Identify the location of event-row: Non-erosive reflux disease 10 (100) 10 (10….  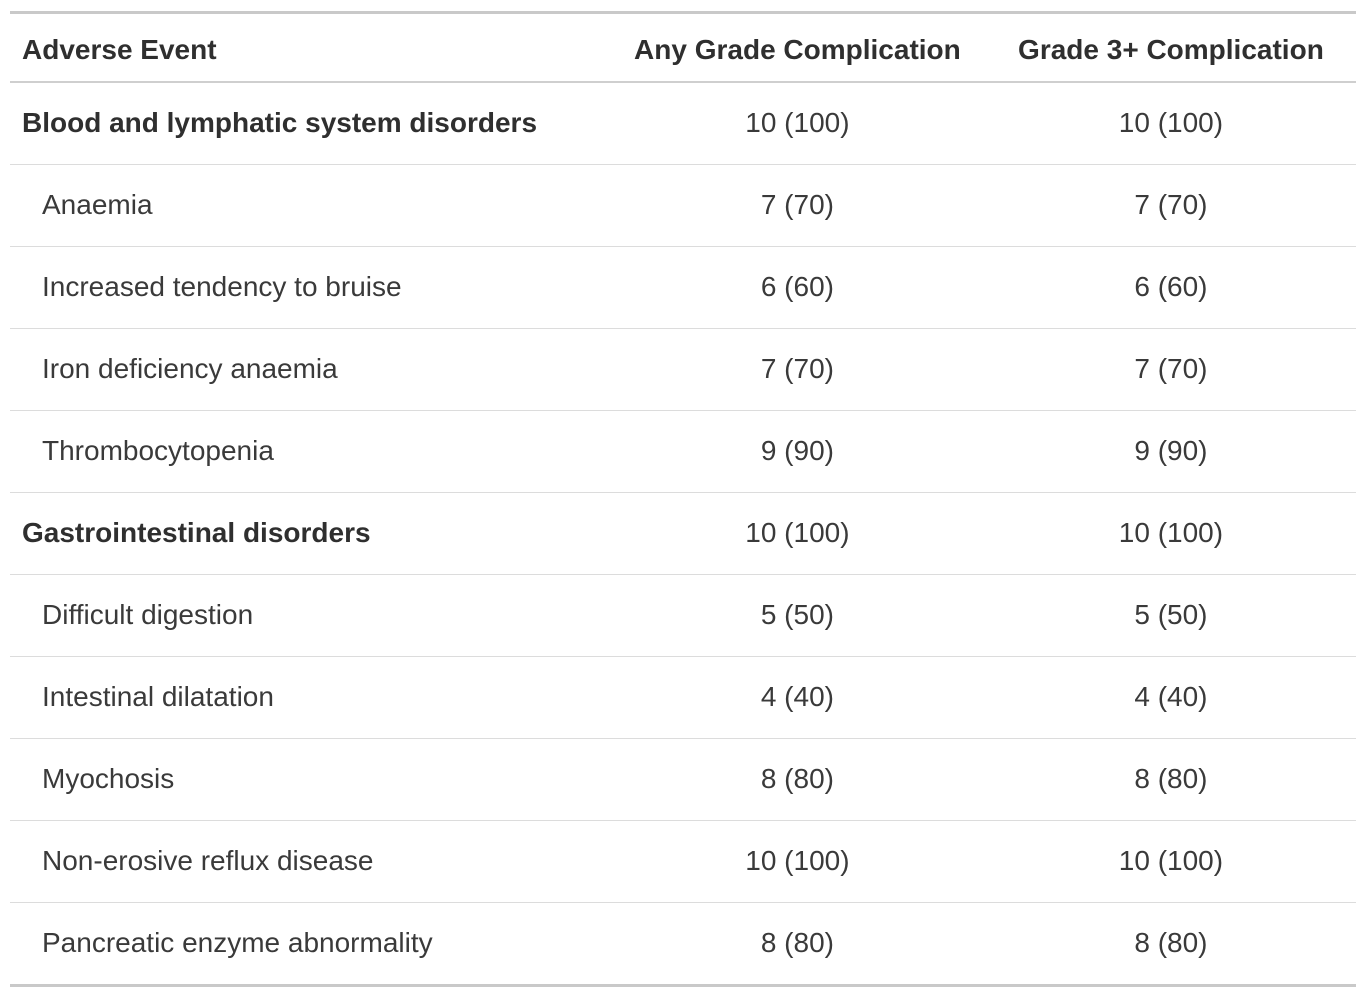
(683, 861).